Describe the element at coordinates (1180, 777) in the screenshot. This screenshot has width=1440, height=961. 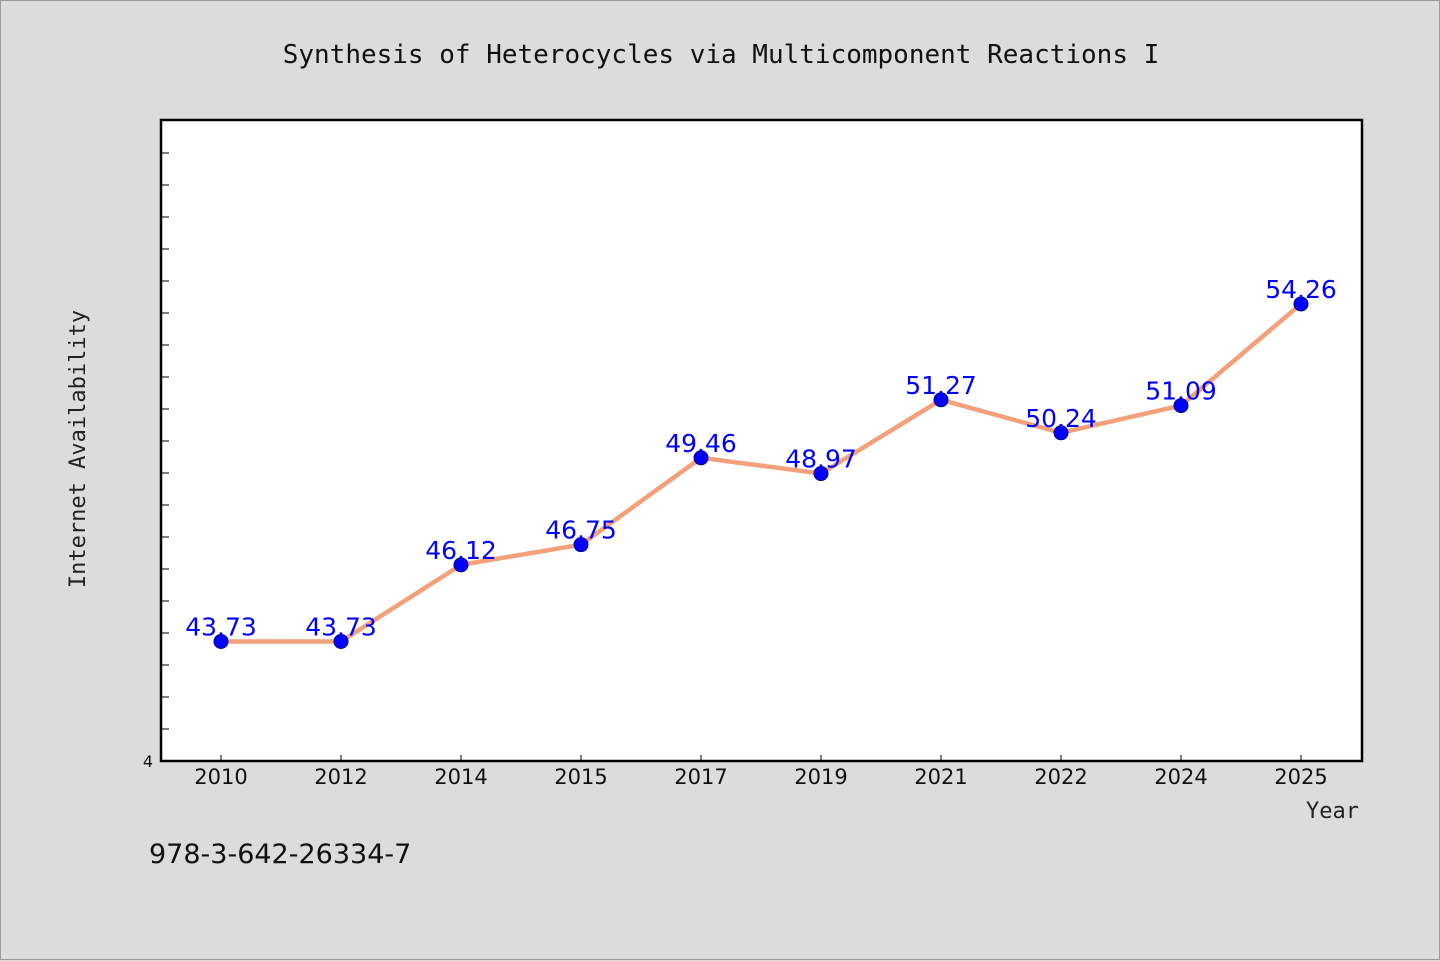
I see `x-tick-label: 2024` at that location.